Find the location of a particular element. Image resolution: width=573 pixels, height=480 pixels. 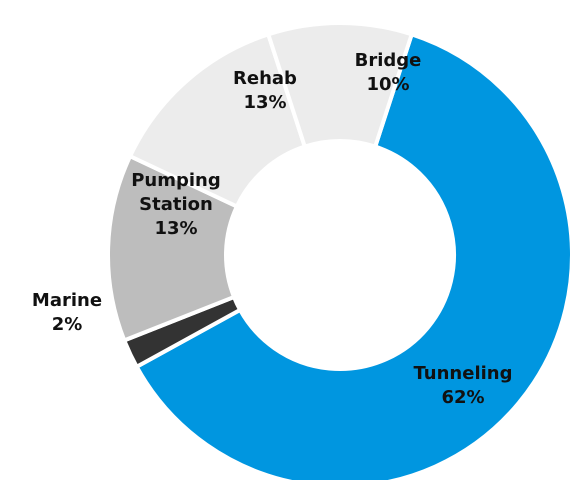

slice-label-line: 2% is located at coordinates (67, 324).